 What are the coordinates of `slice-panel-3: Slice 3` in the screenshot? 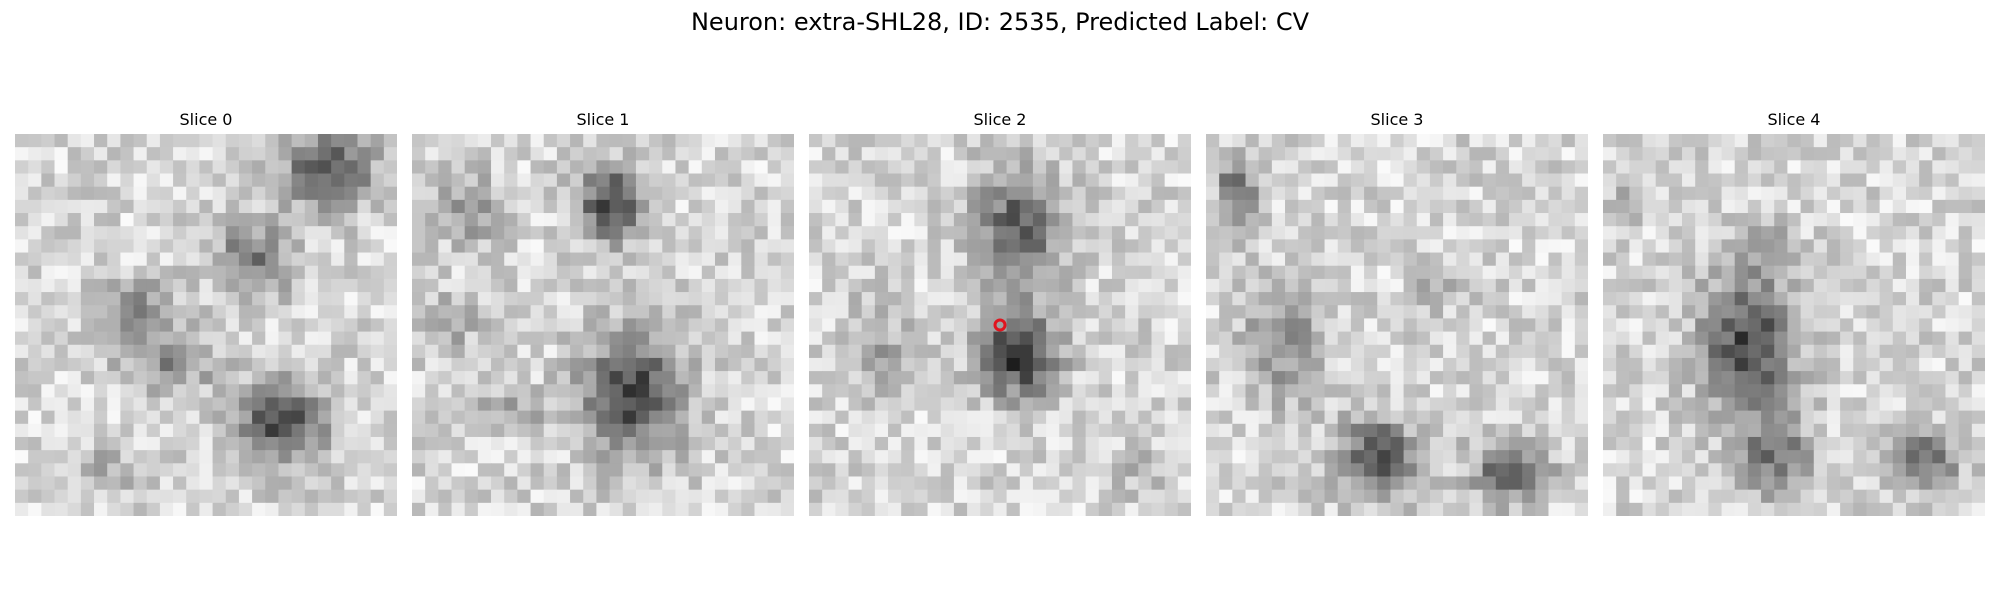 It's located at (1397, 312).